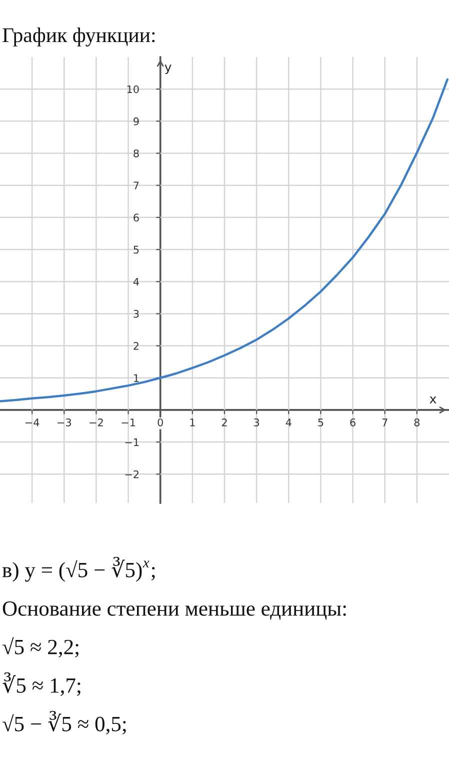 Image resolution: width=449 pixels, height=763 pixels. What do you see at coordinates (133, 89) in the screenshot?
I see `y-tick-label: 10` at bounding box center [133, 89].